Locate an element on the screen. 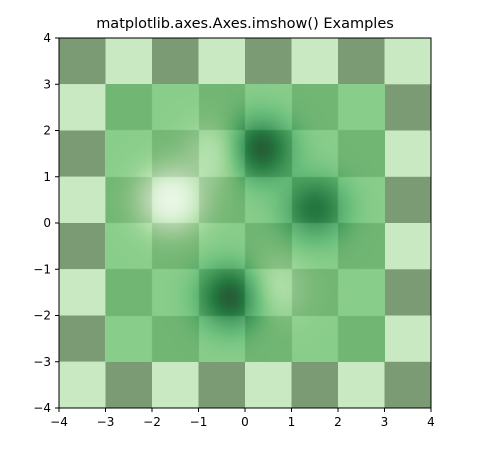 The width and height of the screenshot is (480, 461). x-tick-label: 2 is located at coordinates (338, 422).